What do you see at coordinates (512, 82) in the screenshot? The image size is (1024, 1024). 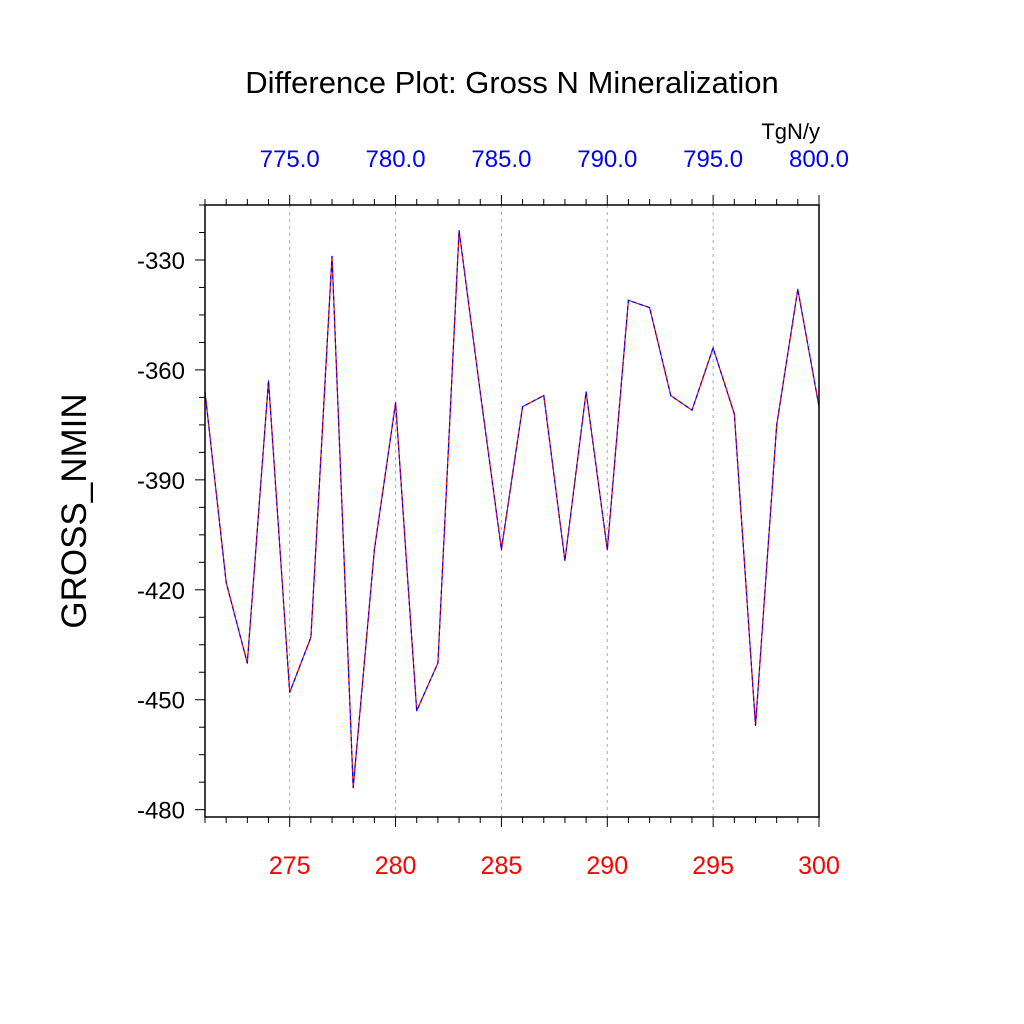 I see `chart-title: Difference Plot: Gross N Mineralization` at bounding box center [512, 82].